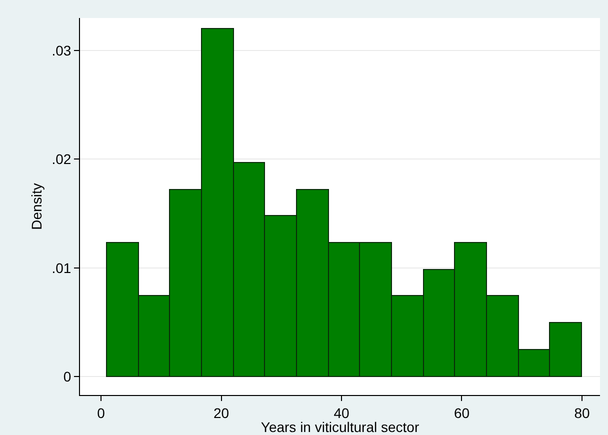 This screenshot has width=608, height=435. I want to click on x-tick-label: 40, so click(342, 412).